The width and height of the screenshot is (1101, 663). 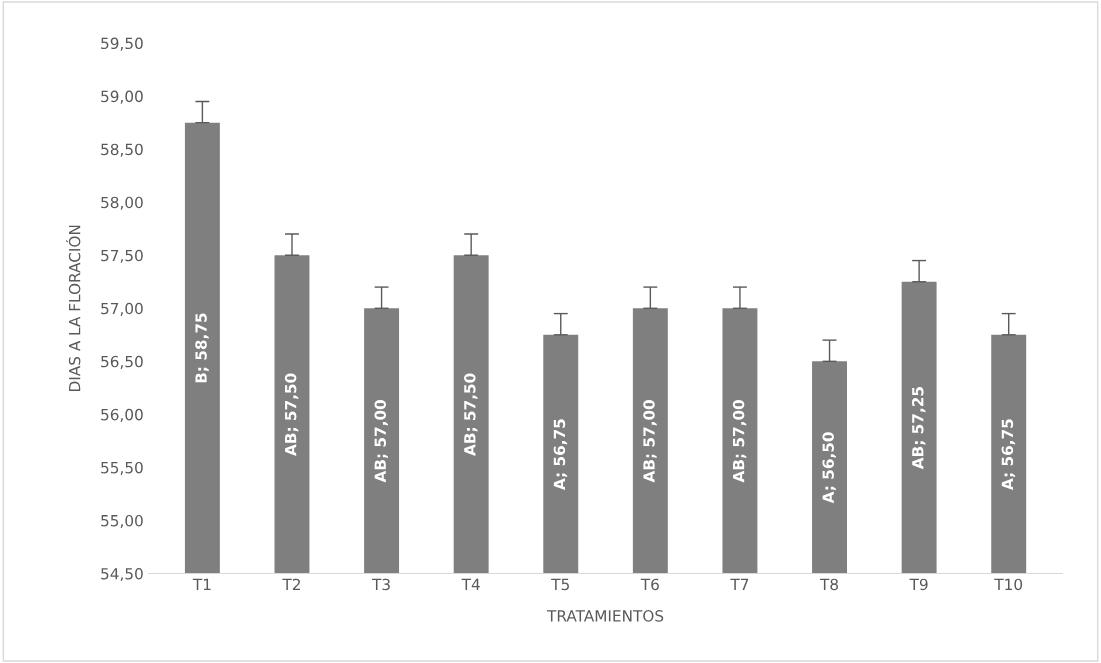 What do you see at coordinates (122, 203) in the screenshot?
I see `y-tick-label: 58,00` at bounding box center [122, 203].